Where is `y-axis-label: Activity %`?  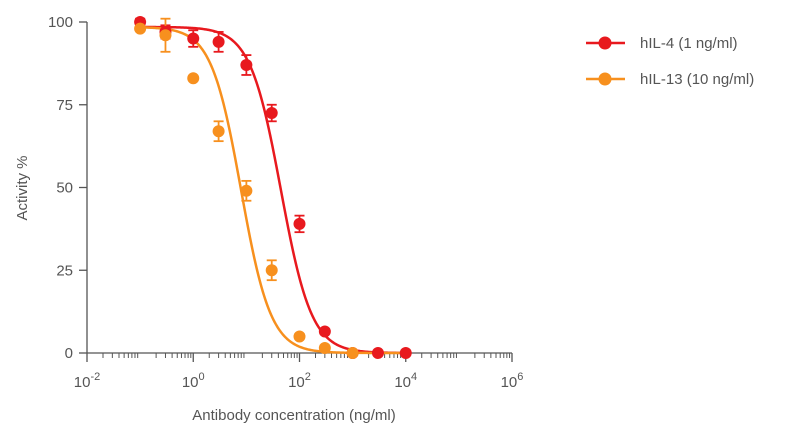 y-axis-label: Activity % is located at coordinates (22, 187).